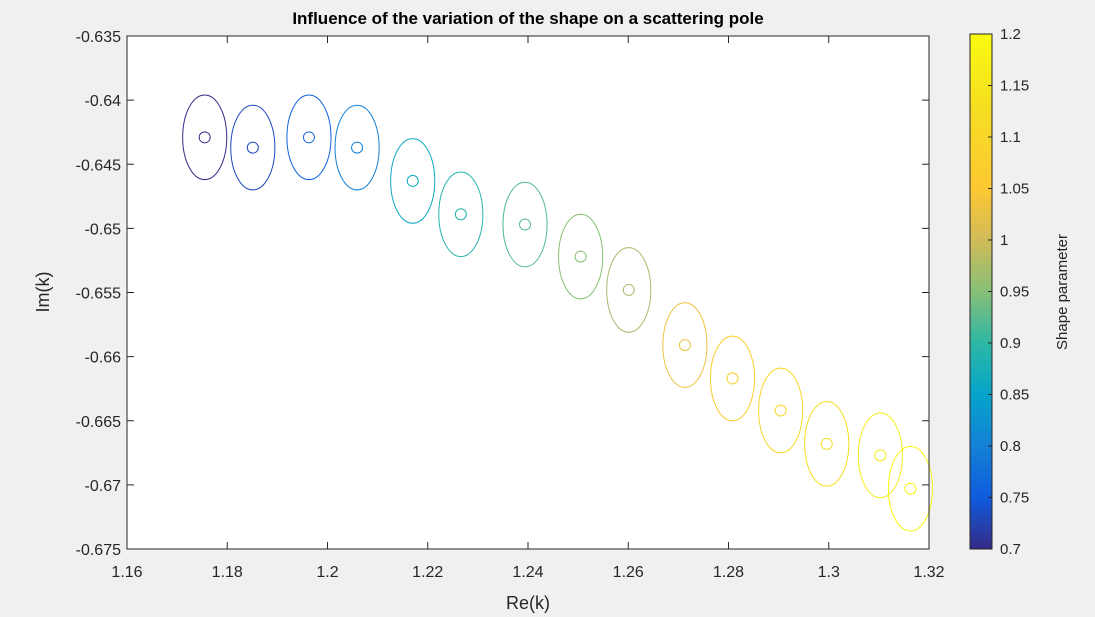 This screenshot has width=1095, height=617. What do you see at coordinates (829, 572) in the screenshot?
I see `x-tick-label: 1.3` at bounding box center [829, 572].